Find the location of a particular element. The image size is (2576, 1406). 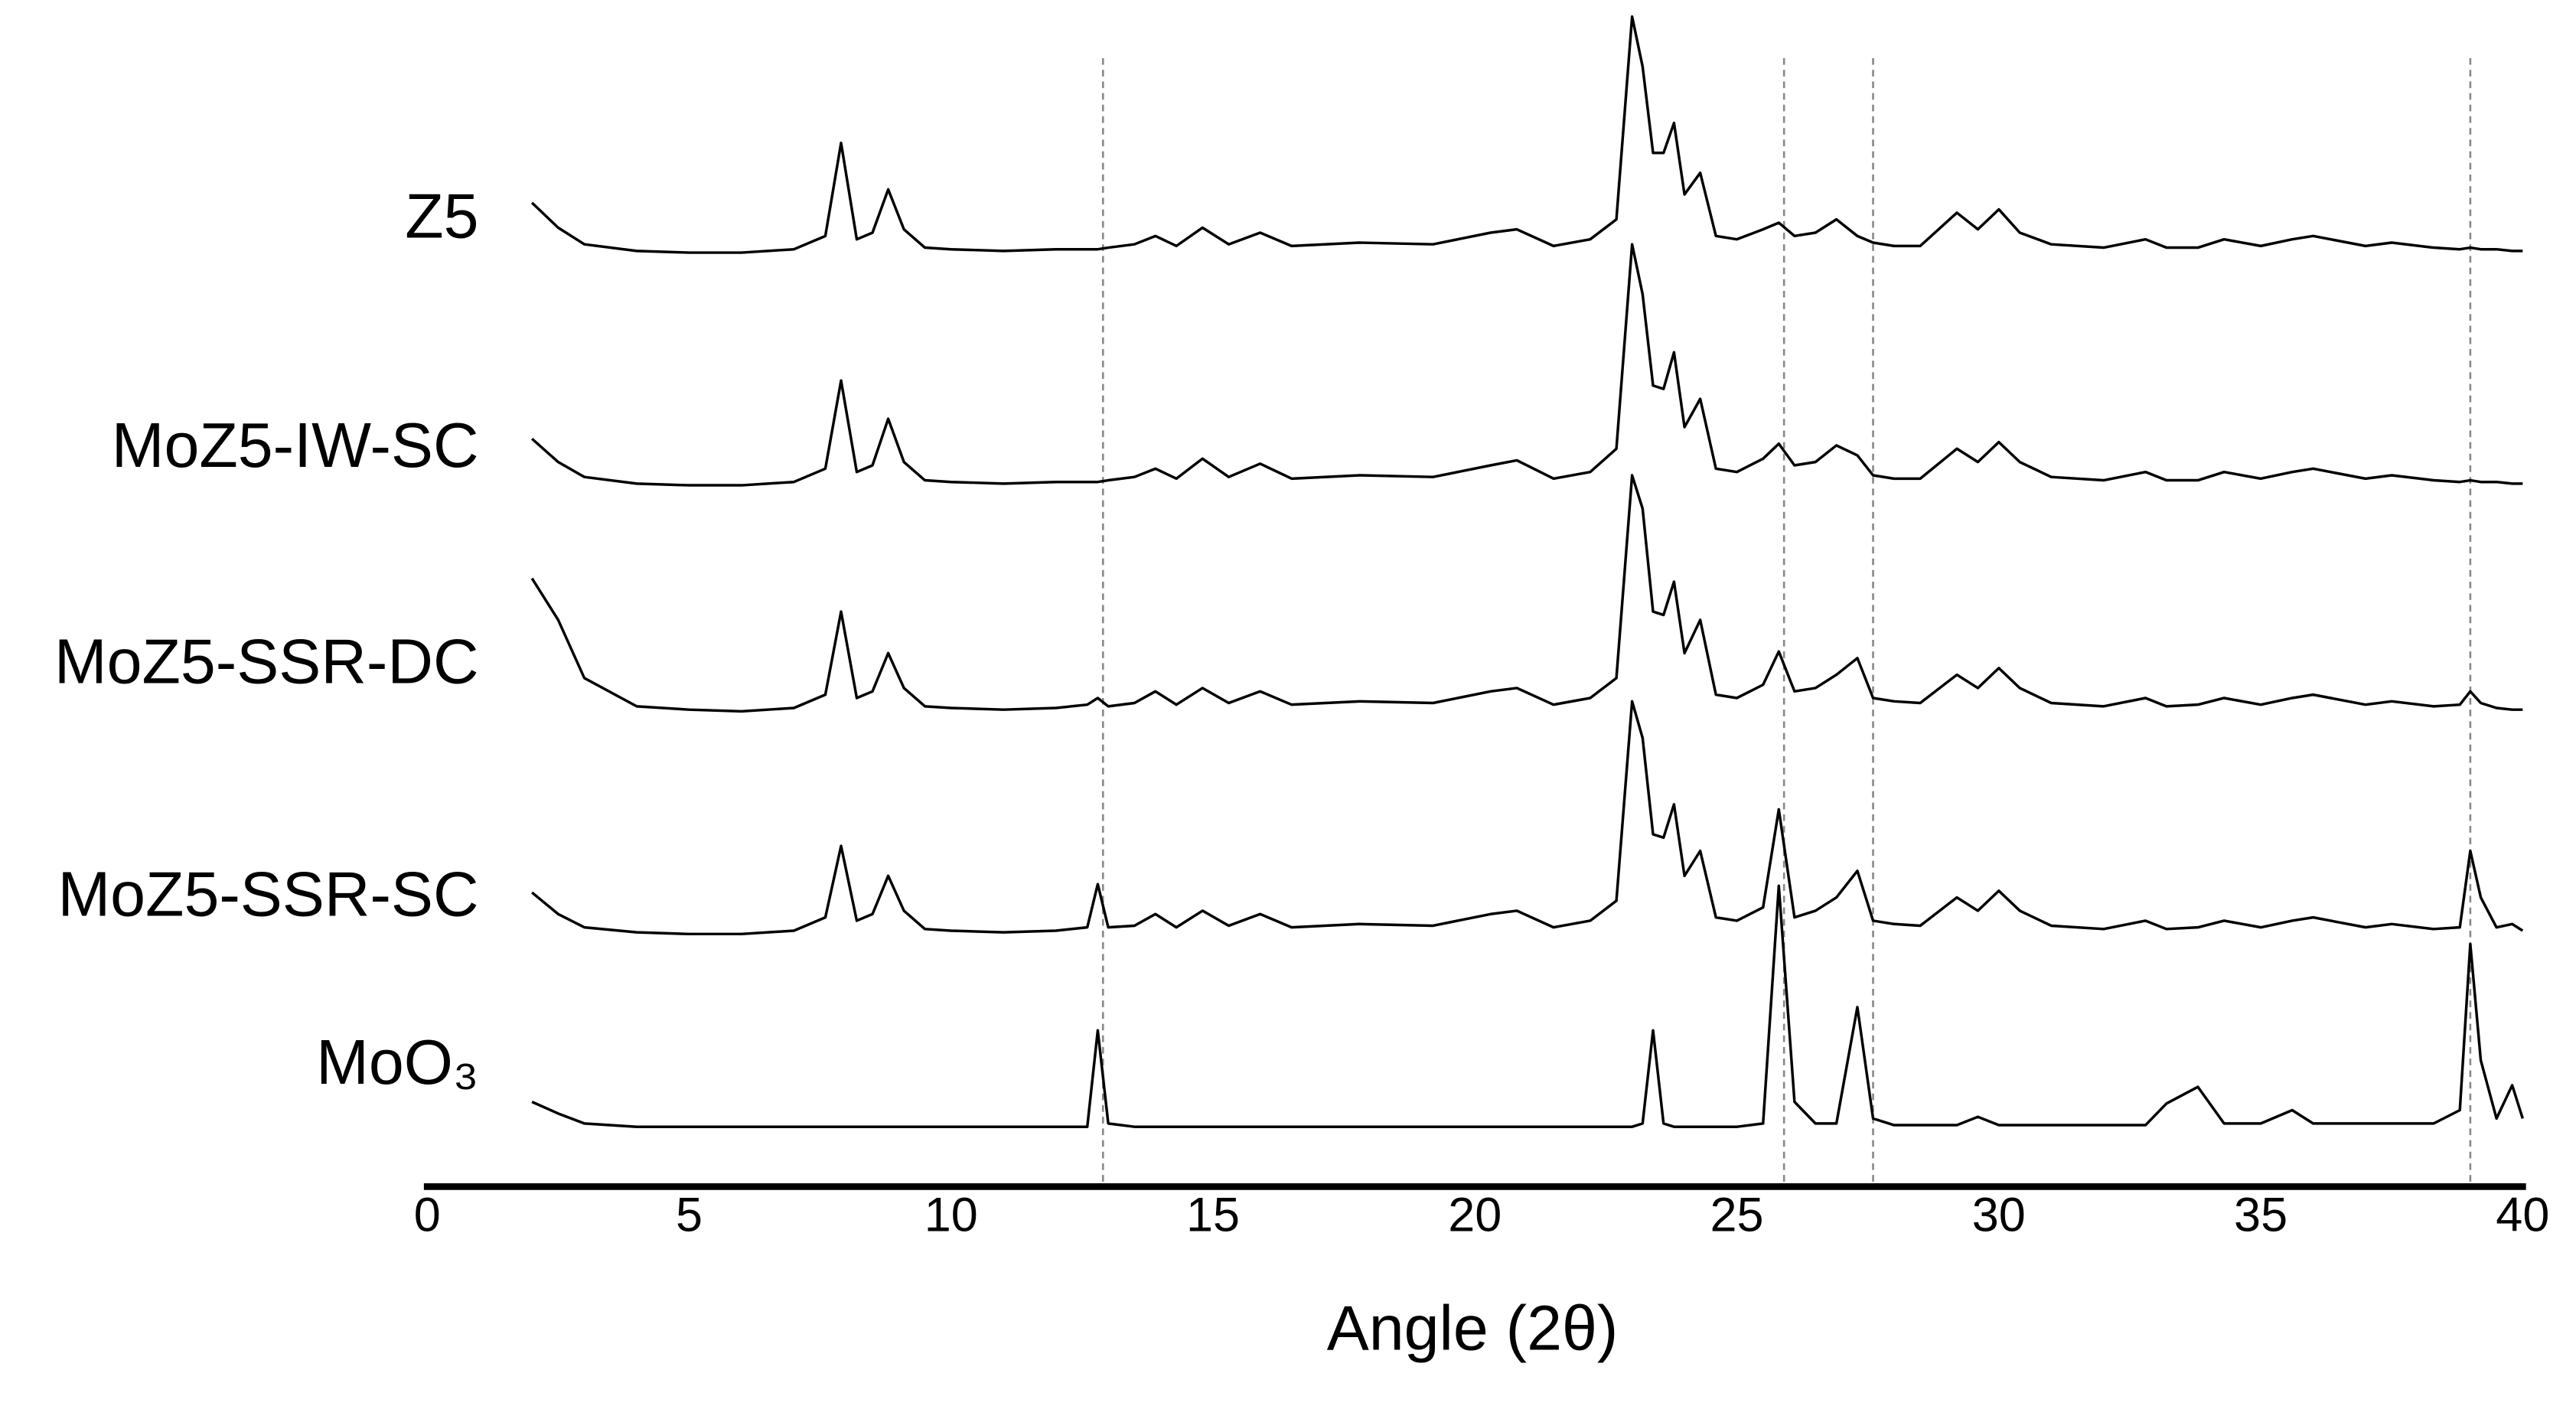

x-tick-label: 10 is located at coordinates (951, 1214).